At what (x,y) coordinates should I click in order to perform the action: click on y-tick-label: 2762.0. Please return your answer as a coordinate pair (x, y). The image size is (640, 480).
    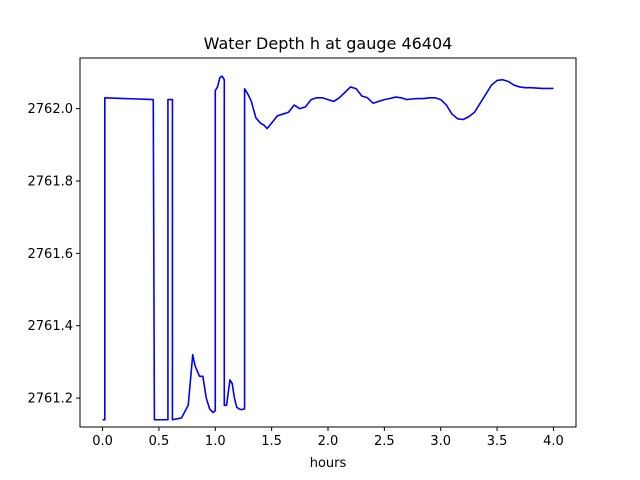
    Looking at the image, I should click on (51, 109).